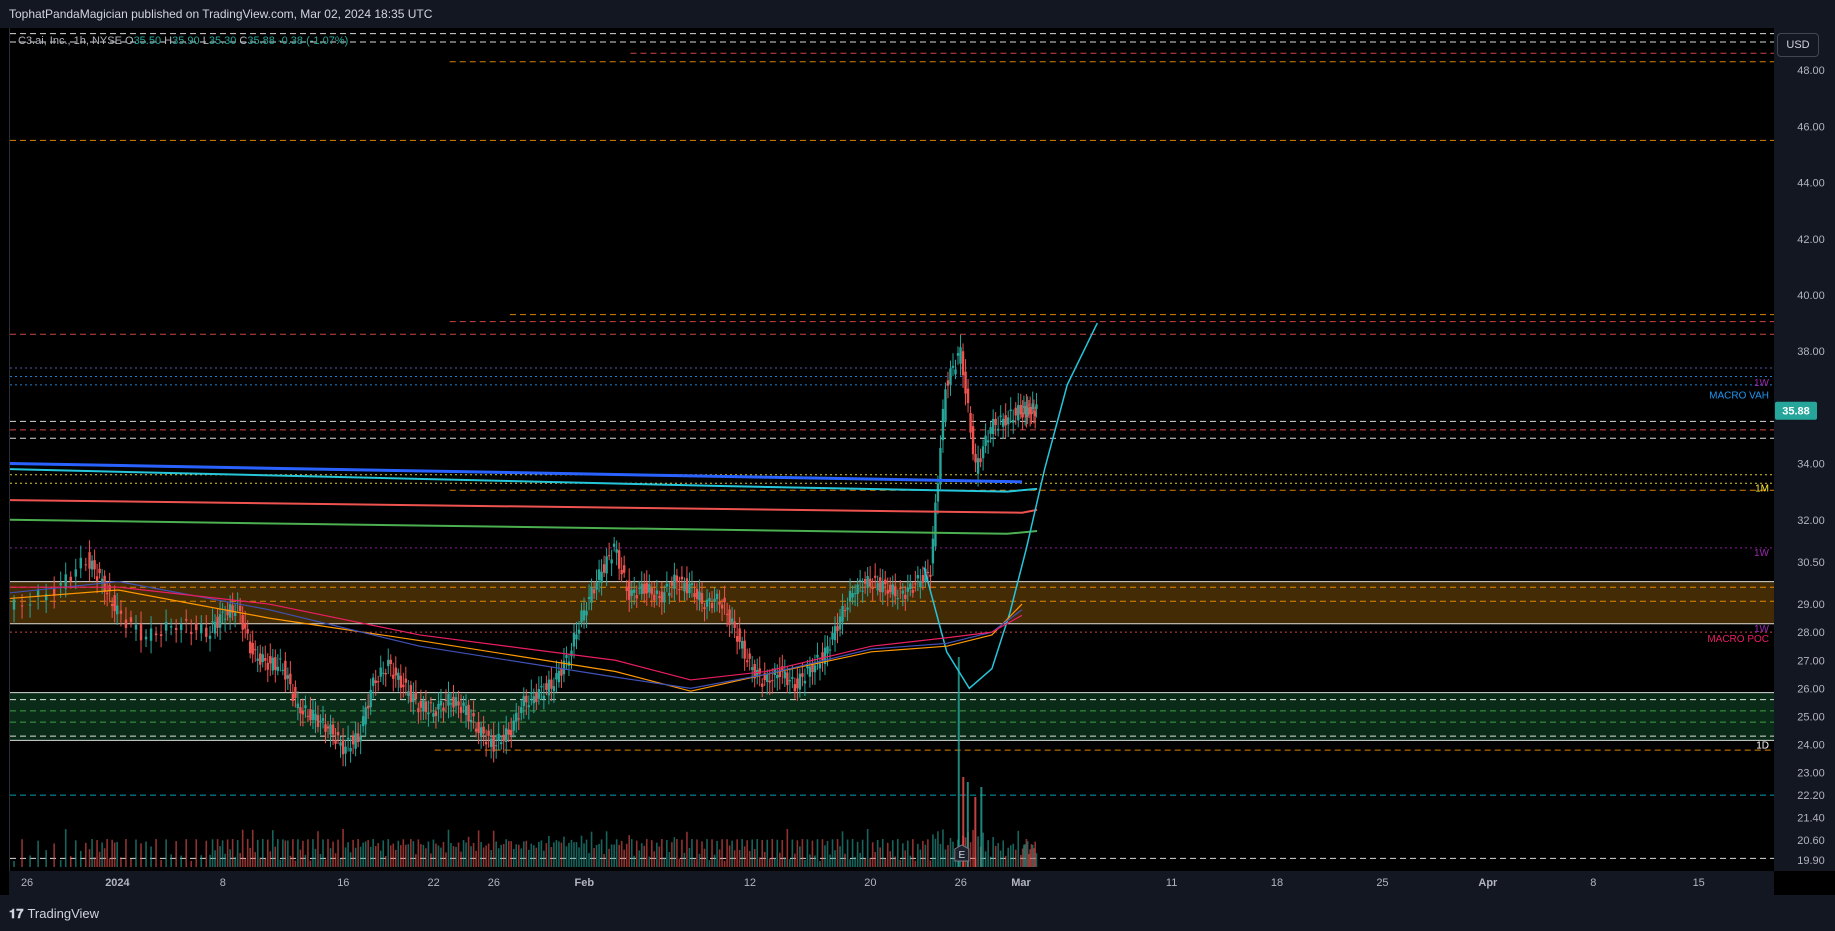 This screenshot has height=931, width=1835. Describe the element at coordinates (1798, 45) in the screenshot. I see `currency-button: USD` at that location.